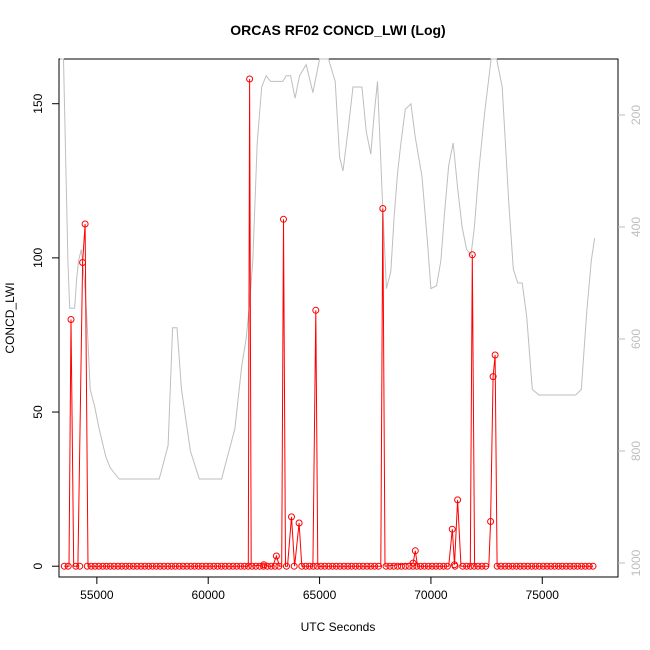  Describe the element at coordinates (636, 339) in the screenshot. I see `y2-tick-label: 600` at that location.